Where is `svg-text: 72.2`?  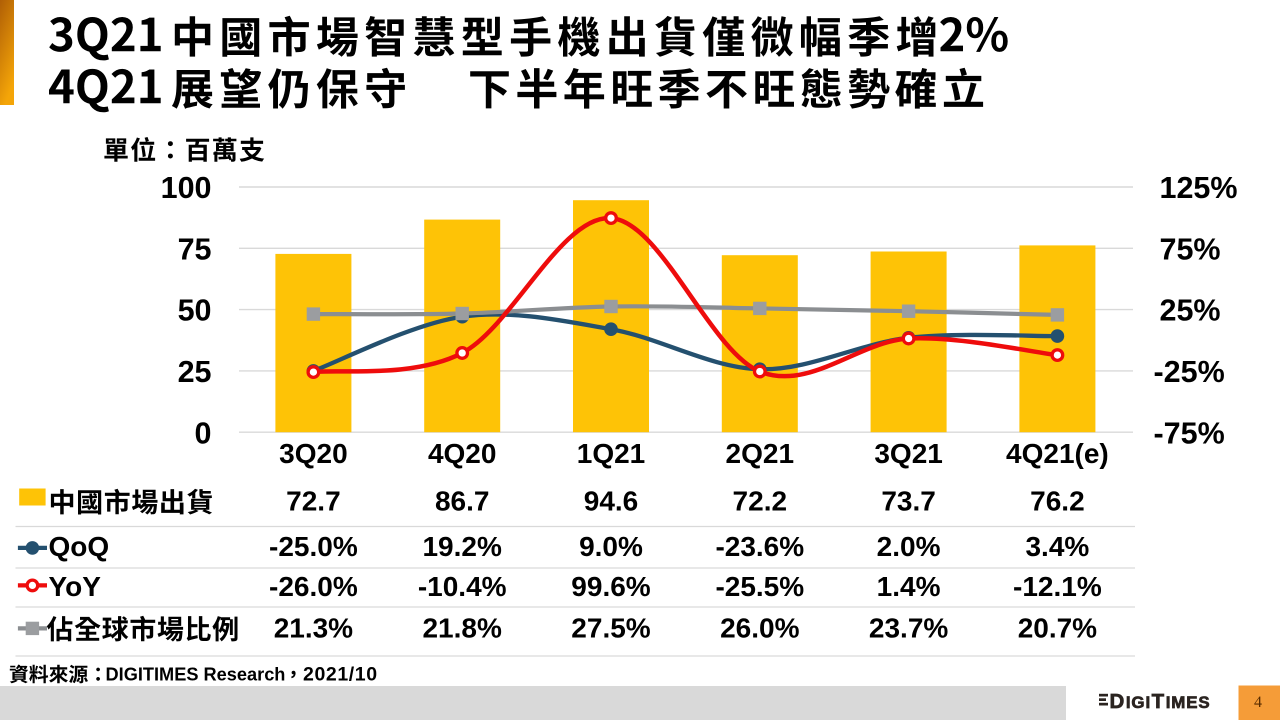 svg-text: 72.2 is located at coordinates (760, 501).